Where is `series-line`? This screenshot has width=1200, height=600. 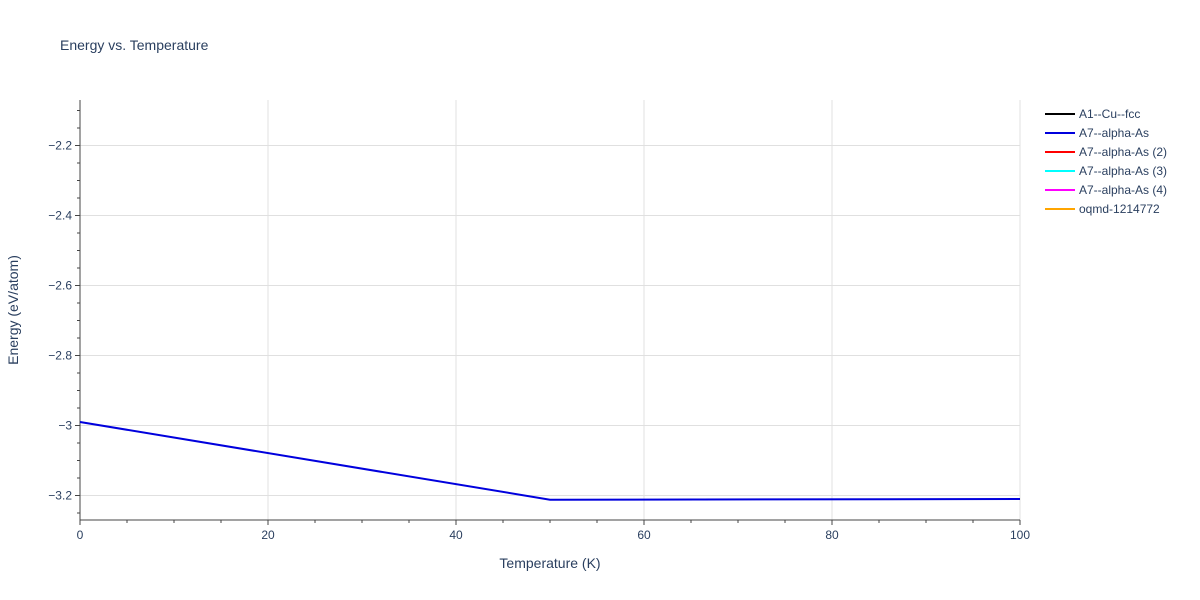 series-line is located at coordinates (550, 461).